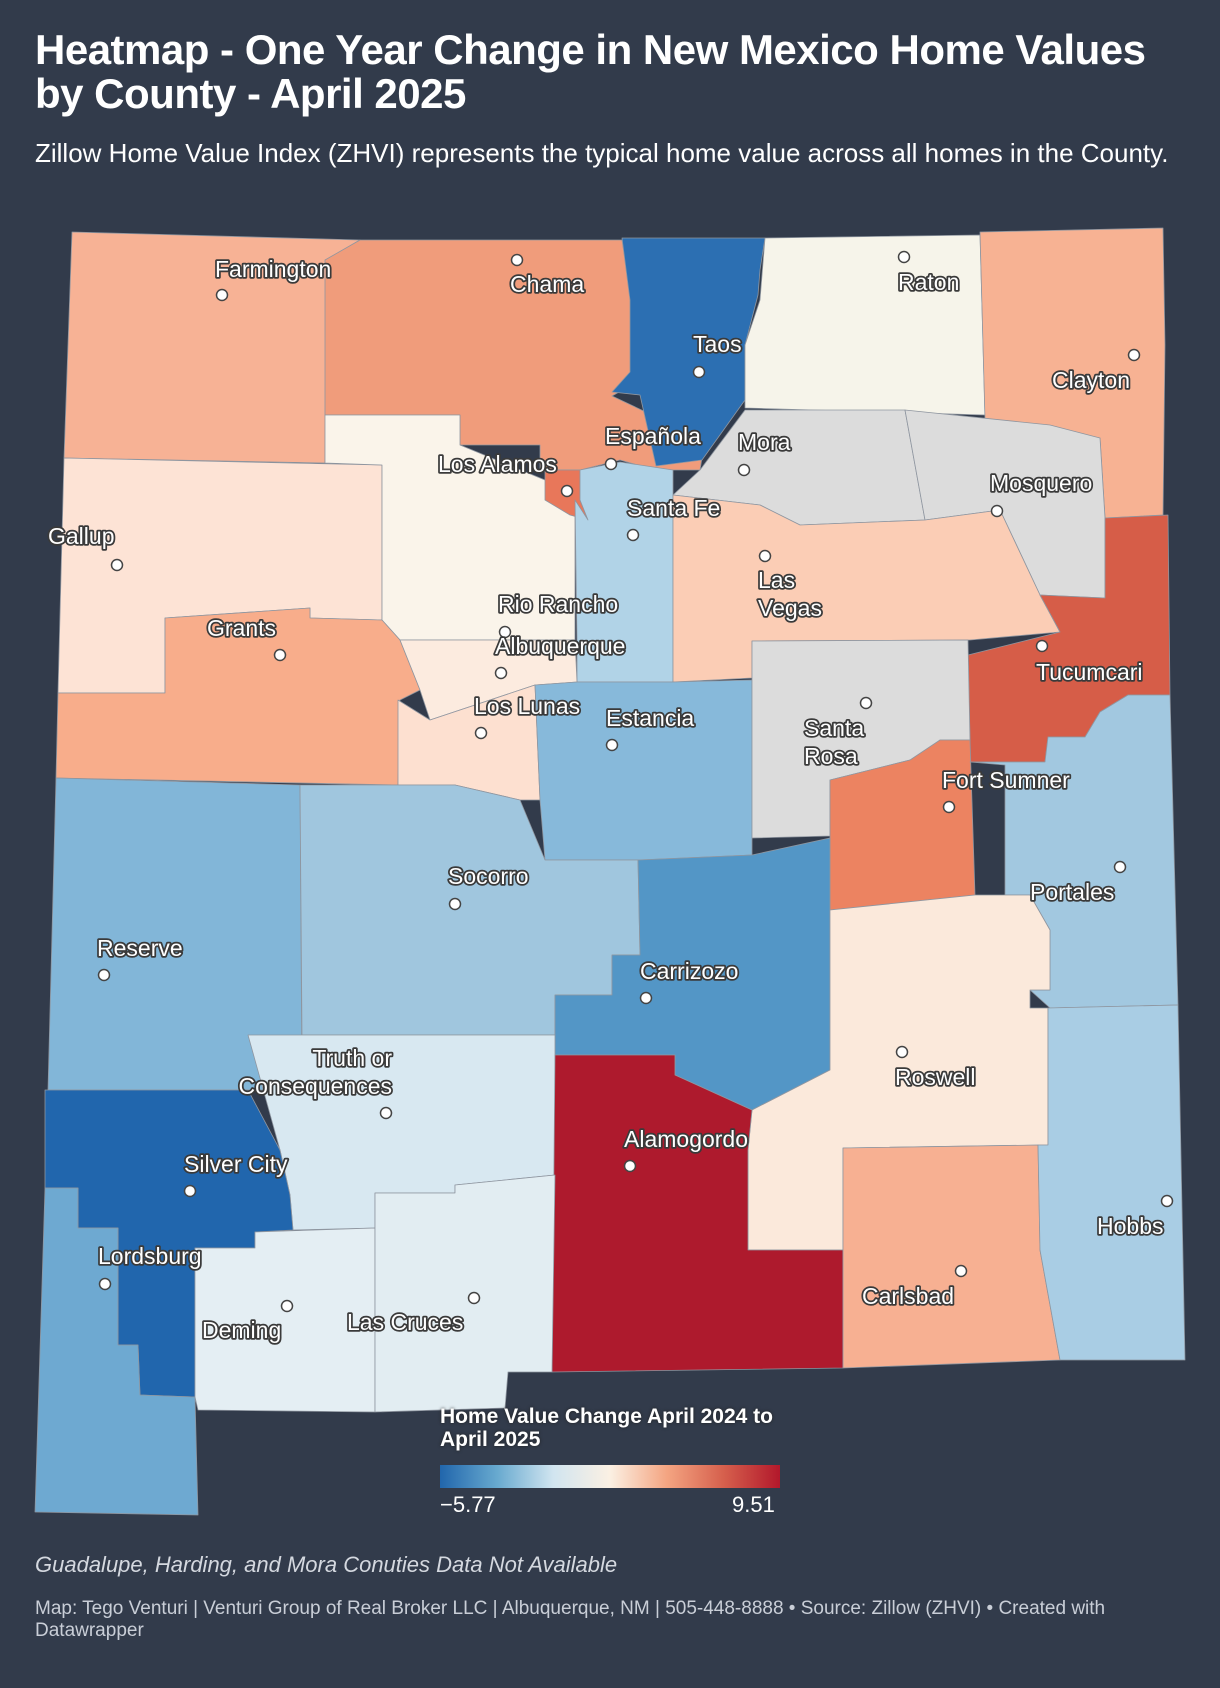  Describe the element at coordinates (776, 580) in the screenshot. I see `city-label: Las` at that location.